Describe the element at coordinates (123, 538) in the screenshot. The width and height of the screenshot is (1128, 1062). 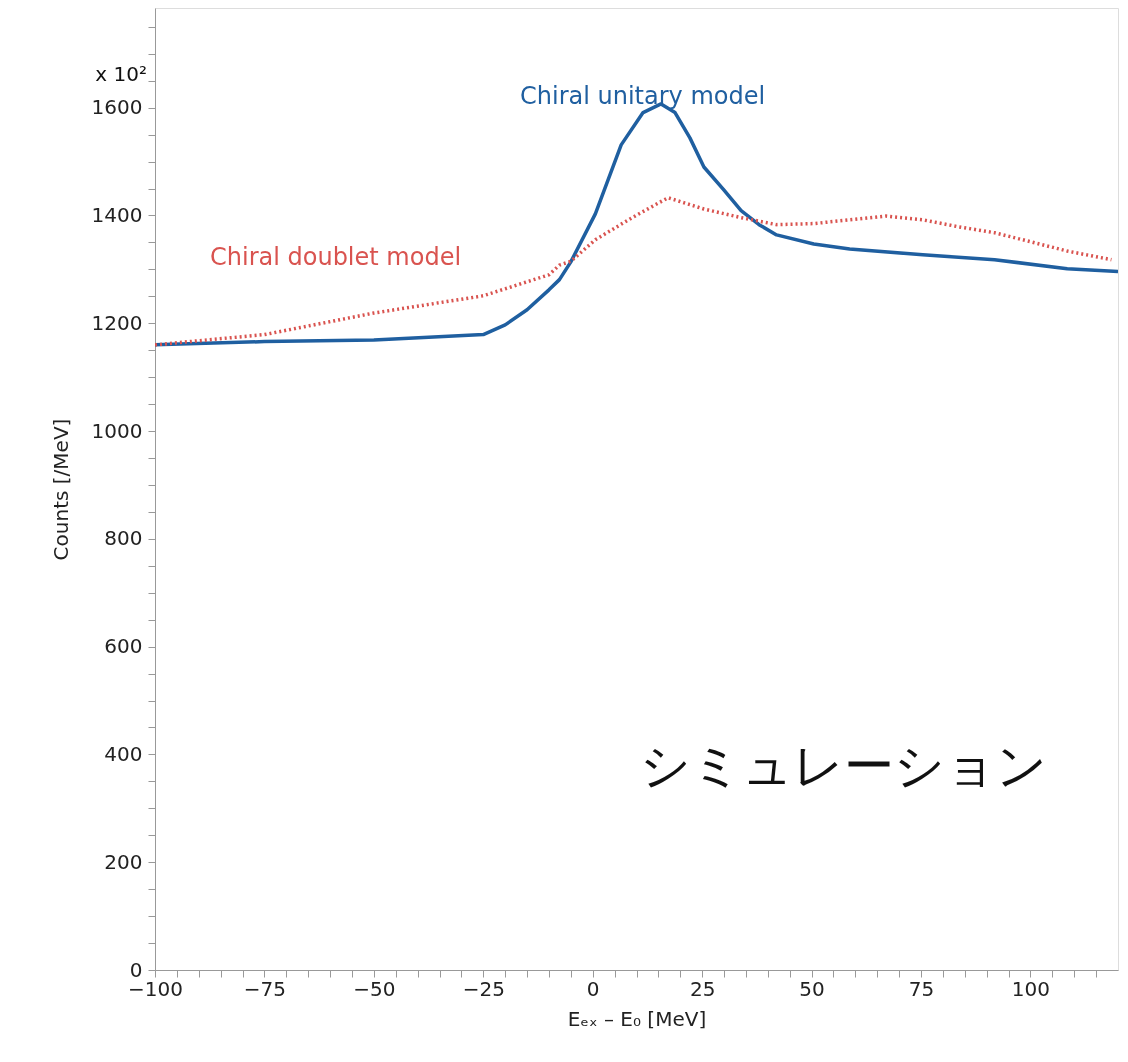
I see `y-tick-label: 800` at that location.